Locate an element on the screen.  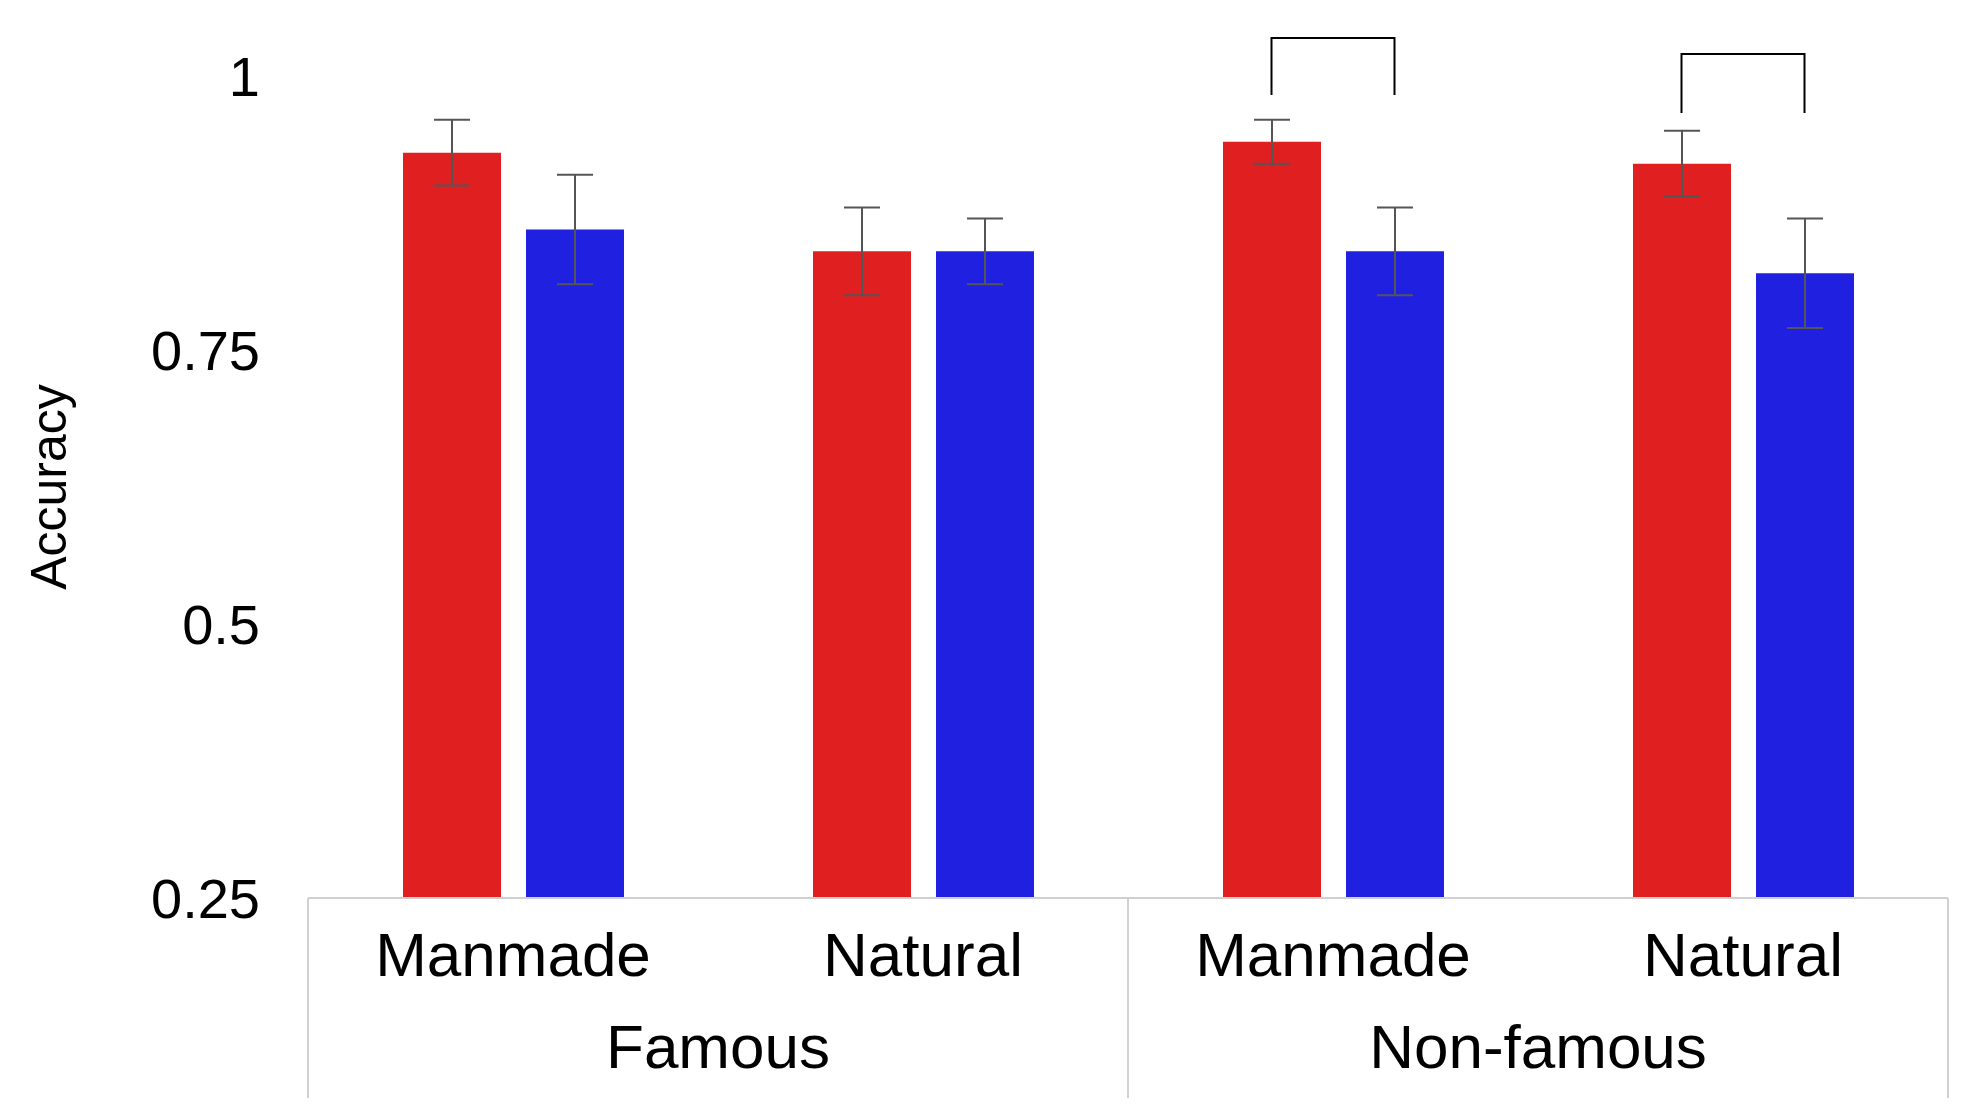
y-tick-label: 1 is located at coordinates (244, 76).